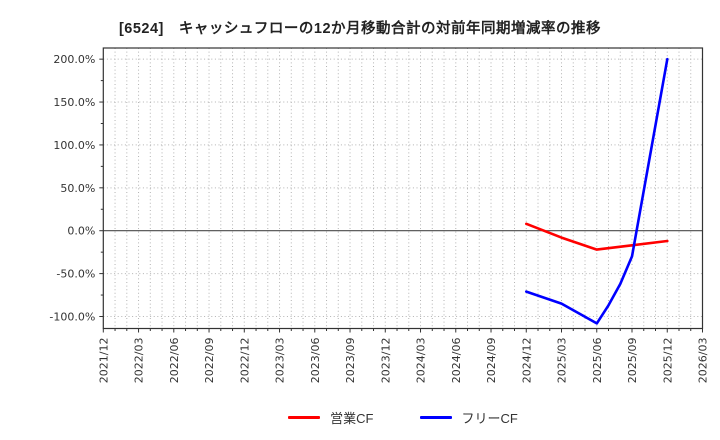 The image size is (720, 440). Describe the element at coordinates (209, 361) in the screenshot. I see `x-axis-label: 2022/09` at that location.